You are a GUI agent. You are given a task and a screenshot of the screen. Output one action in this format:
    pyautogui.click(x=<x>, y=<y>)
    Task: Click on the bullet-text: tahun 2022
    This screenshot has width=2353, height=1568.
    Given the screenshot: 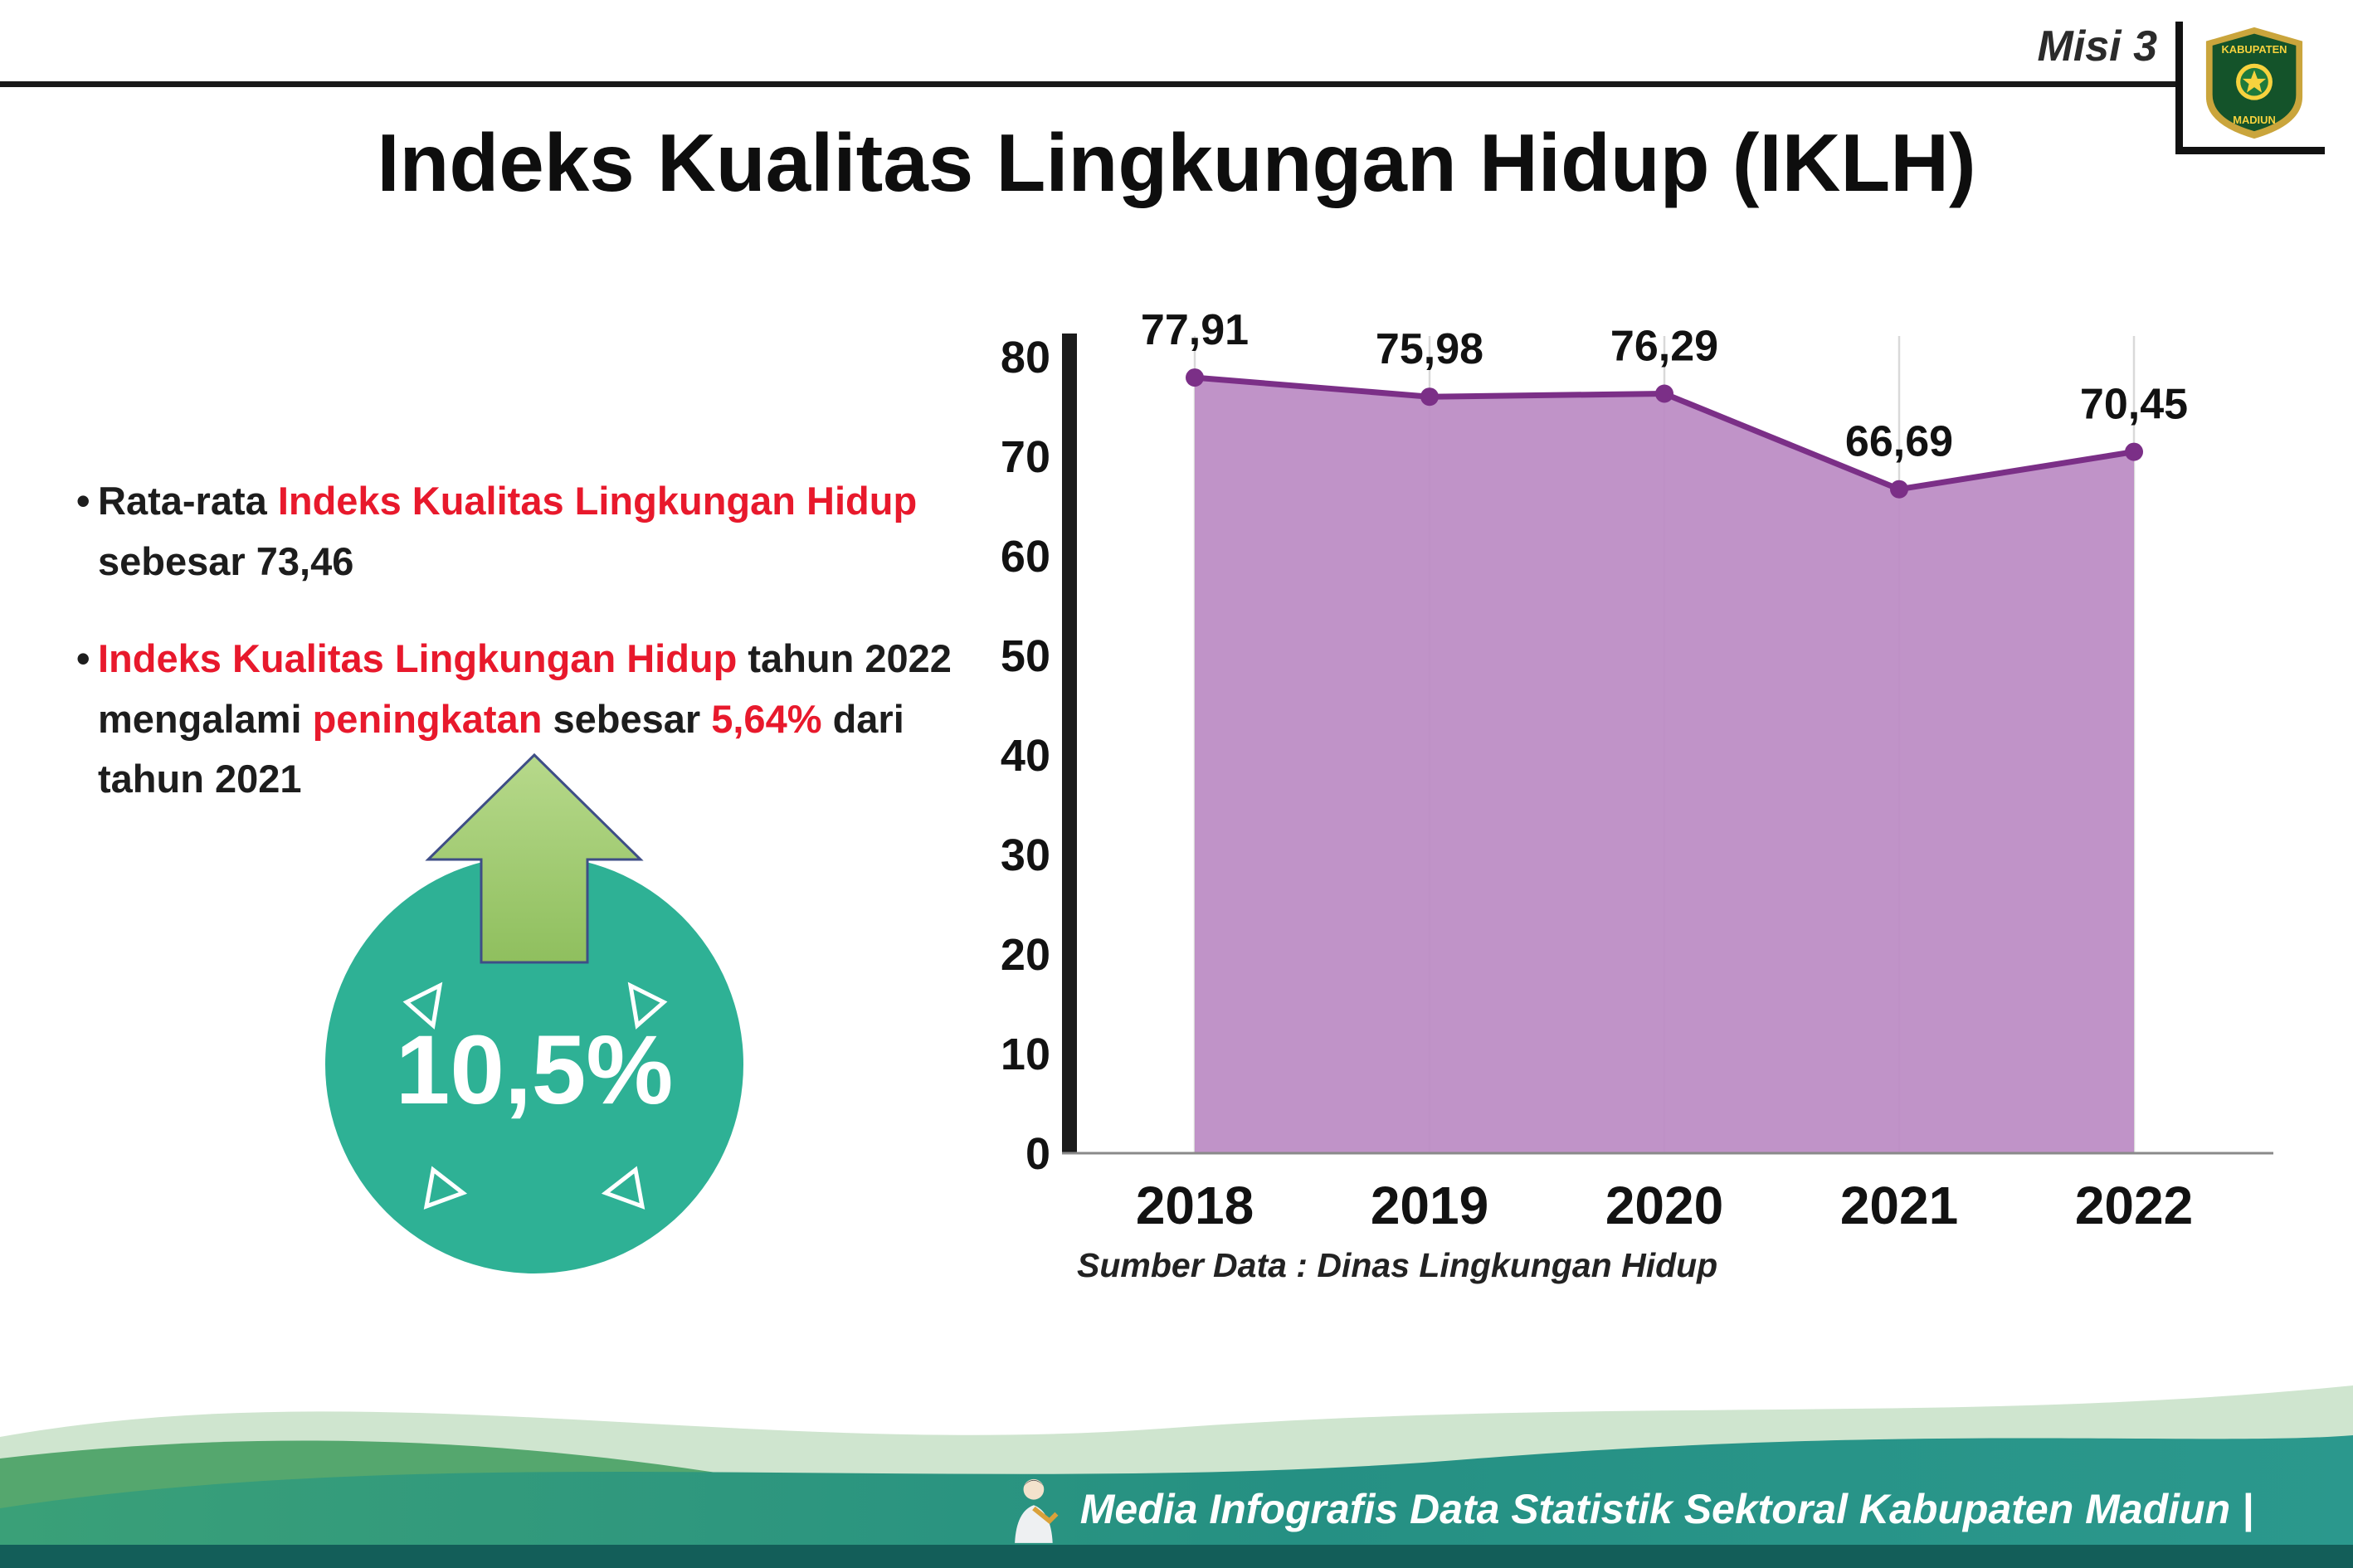 What is the action you would take?
    pyautogui.click(x=844, y=657)
    